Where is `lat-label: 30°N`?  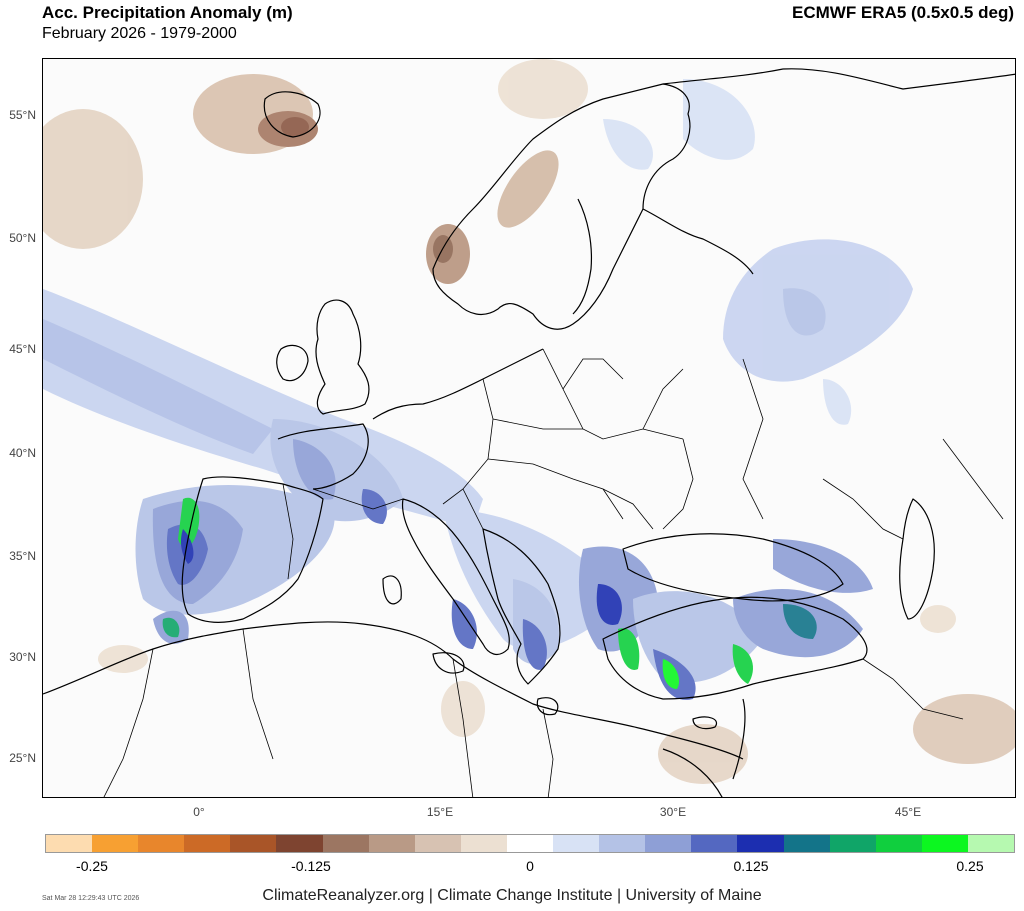
lat-label: 30°N is located at coordinates (22, 657).